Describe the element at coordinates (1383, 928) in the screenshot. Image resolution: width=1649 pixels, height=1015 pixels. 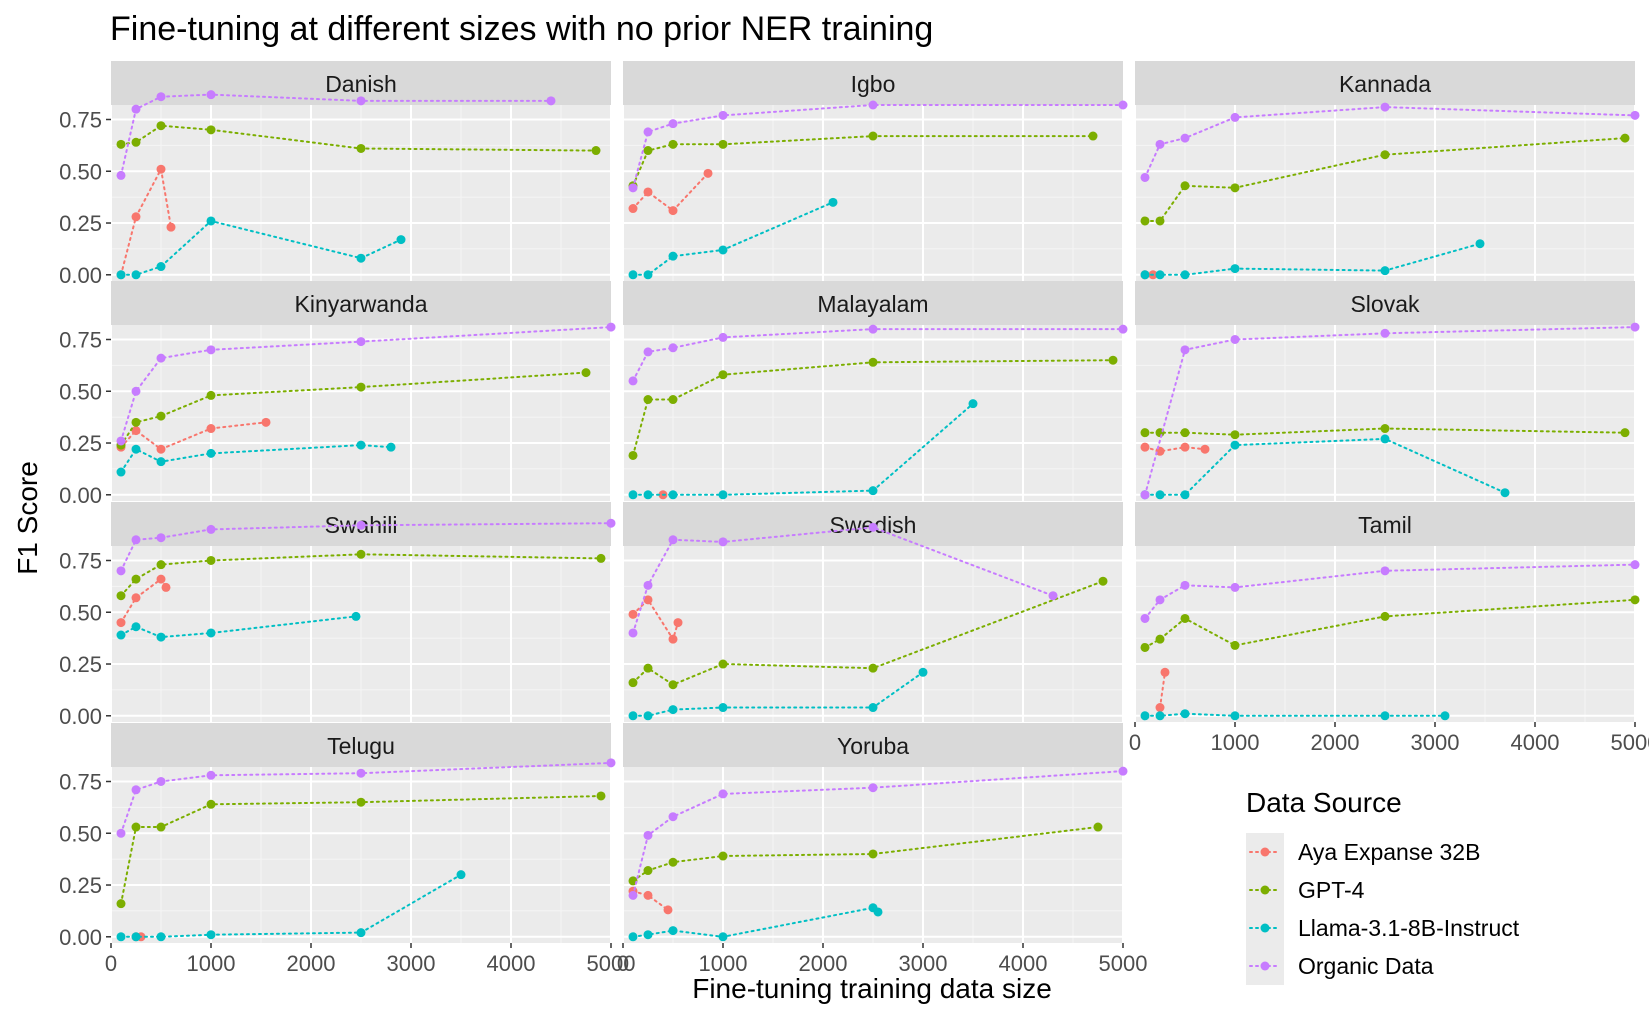
I see `legend-entry-llama-3-1-8b-instruct: Llama-3.1-8B-Instruct` at that location.